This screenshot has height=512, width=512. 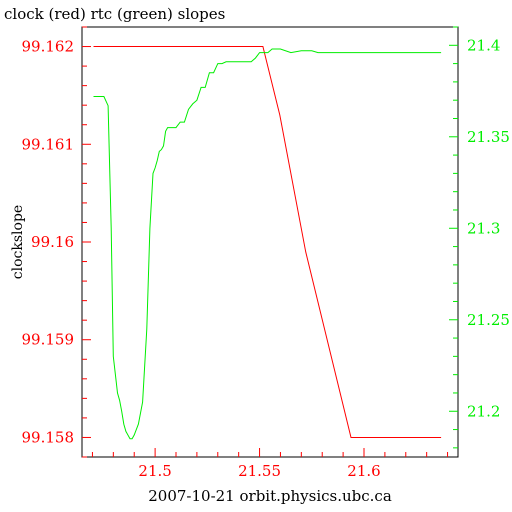 What do you see at coordinates (48, 437) in the screenshot?
I see `y-left-tick-label: 99.158` at bounding box center [48, 437].